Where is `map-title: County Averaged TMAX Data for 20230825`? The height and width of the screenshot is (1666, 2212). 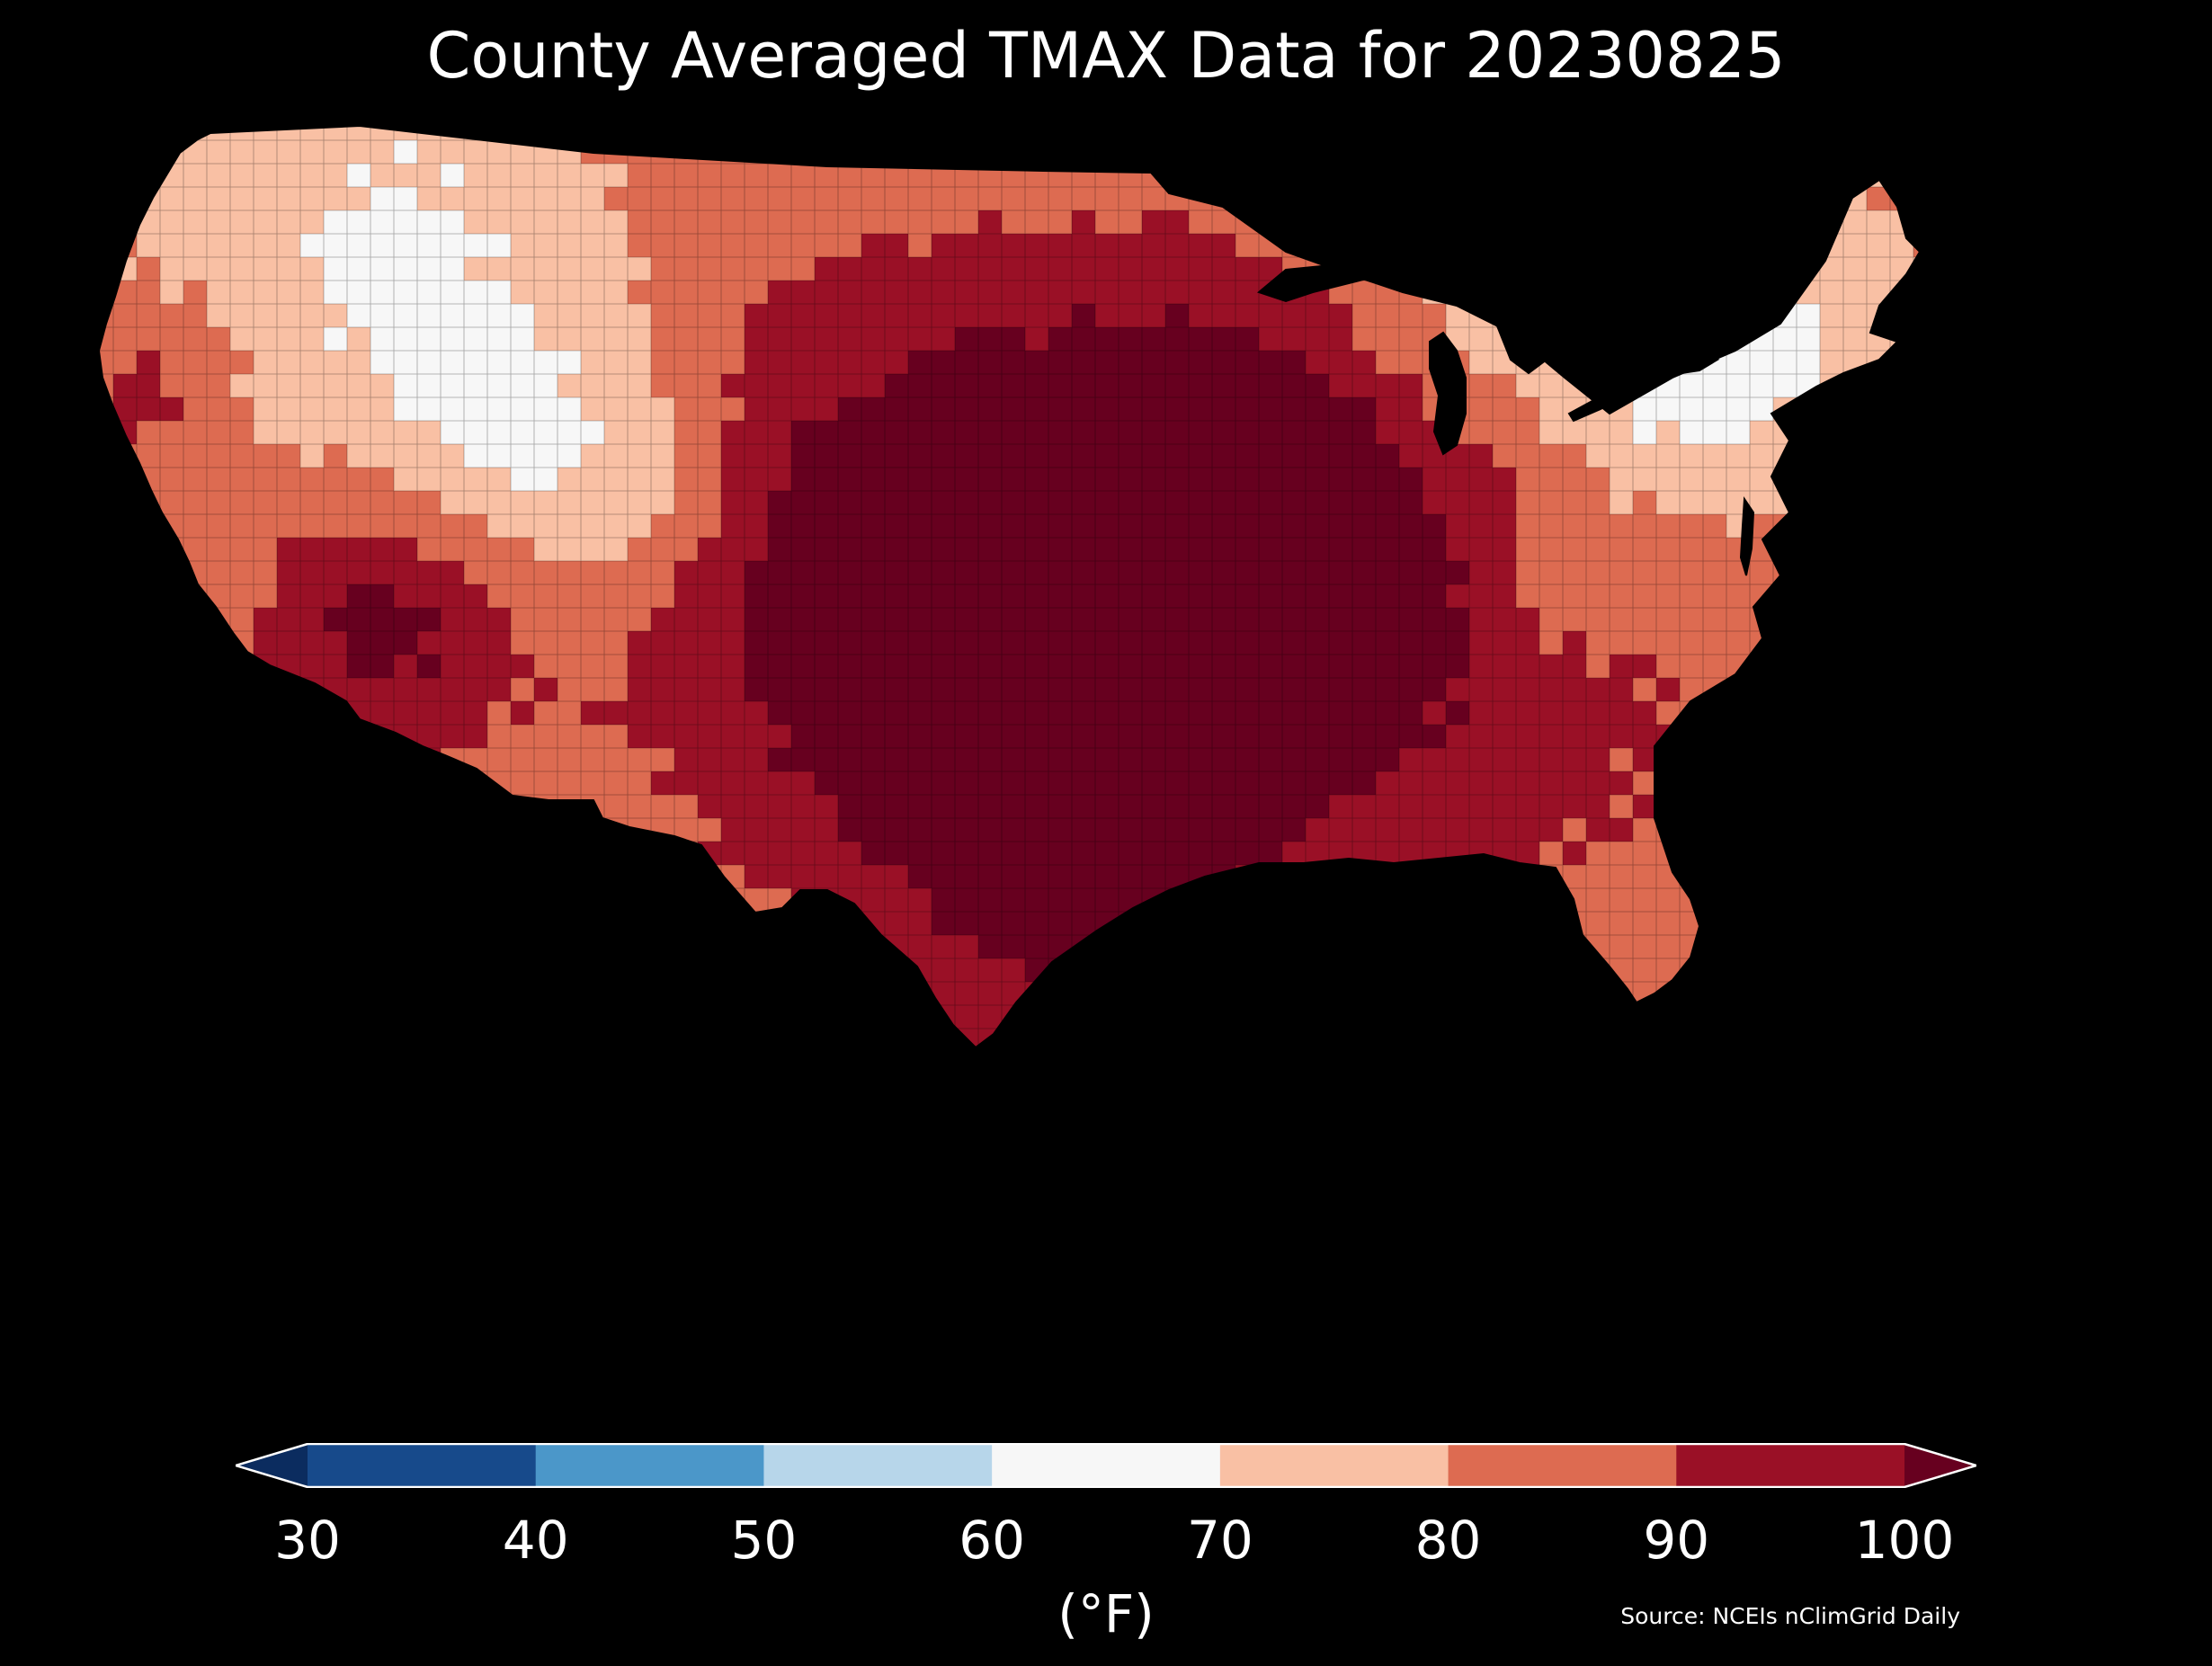 map-title: County Averaged TMAX Data for 20230825 is located at coordinates (1106, 56).